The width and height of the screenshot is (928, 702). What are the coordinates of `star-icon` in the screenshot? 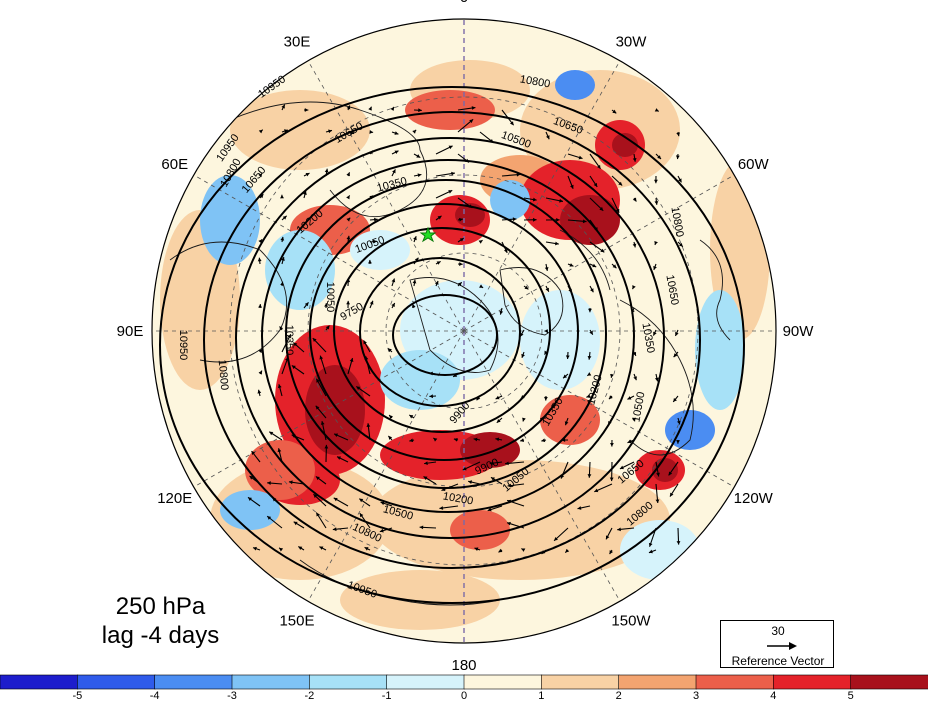 It's located at (428, 234).